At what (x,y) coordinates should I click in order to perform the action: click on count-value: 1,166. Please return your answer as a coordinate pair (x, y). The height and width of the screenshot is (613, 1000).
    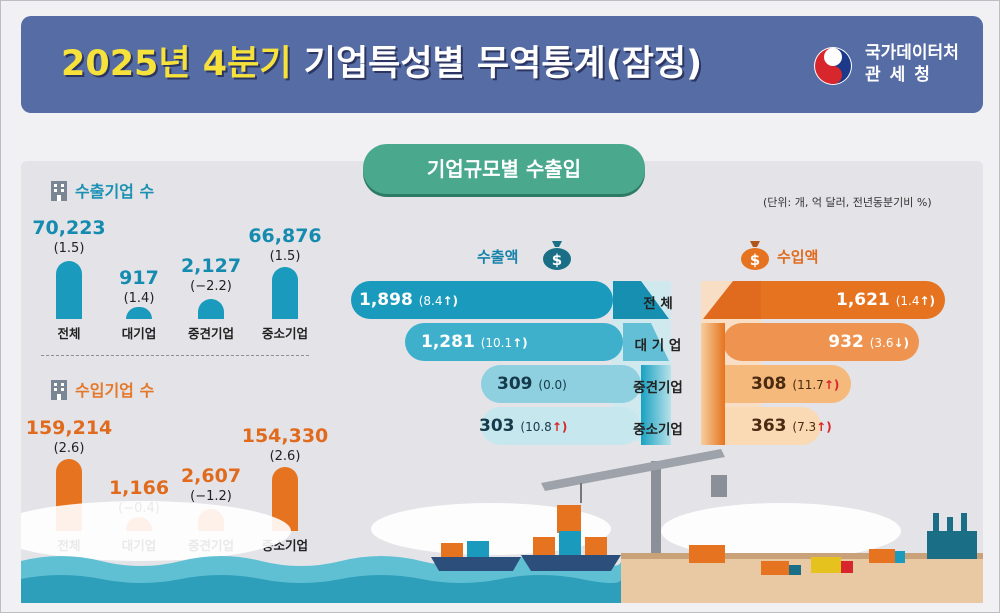
    Looking at the image, I should click on (139, 488).